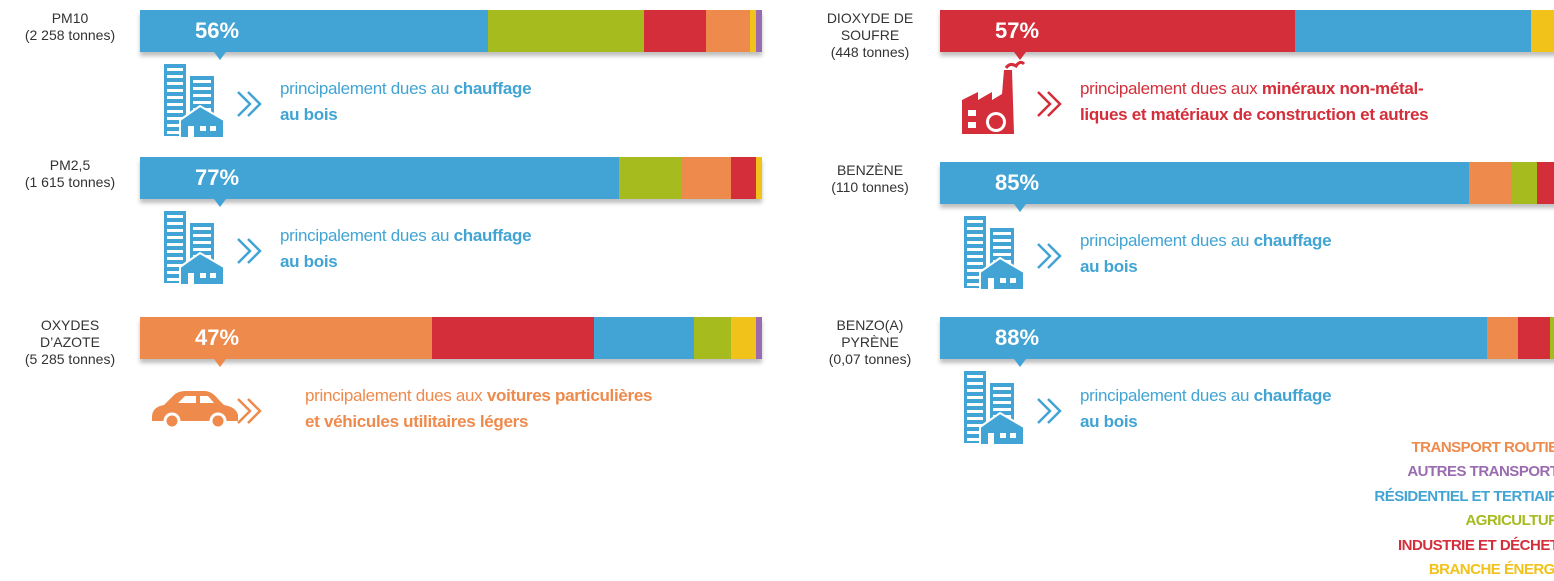 This screenshot has height=581, width=1554. Describe the element at coordinates (870, 187) in the screenshot. I see `pollutant-label-line: (110 tonnes)` at that location.